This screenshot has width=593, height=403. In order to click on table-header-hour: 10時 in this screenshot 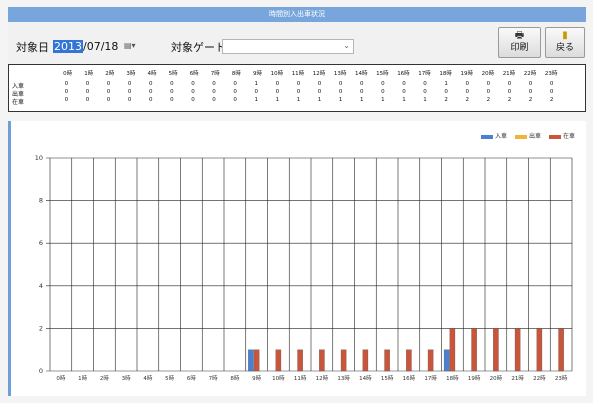, I will do `click(277, 74)`.